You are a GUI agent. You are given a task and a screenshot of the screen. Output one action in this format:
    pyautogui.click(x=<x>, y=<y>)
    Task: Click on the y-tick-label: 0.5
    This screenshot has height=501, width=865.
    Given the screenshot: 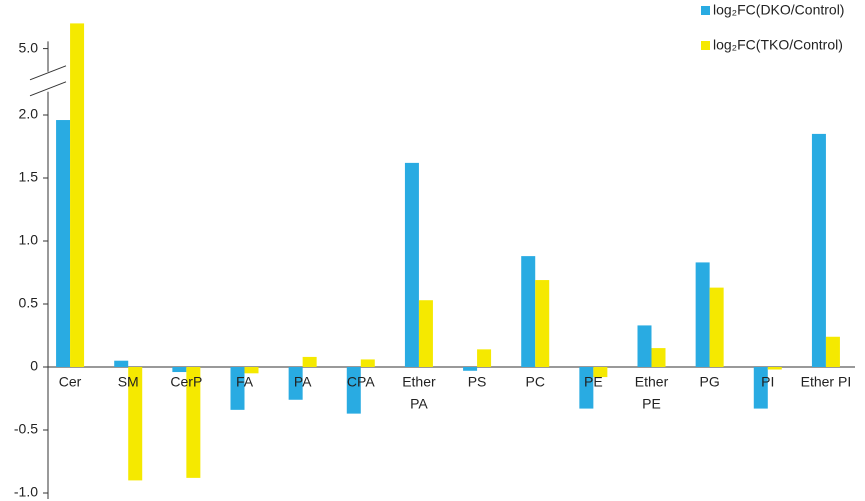 What is the action you would take?
    pyautogui.click(x=29, y=303)
    